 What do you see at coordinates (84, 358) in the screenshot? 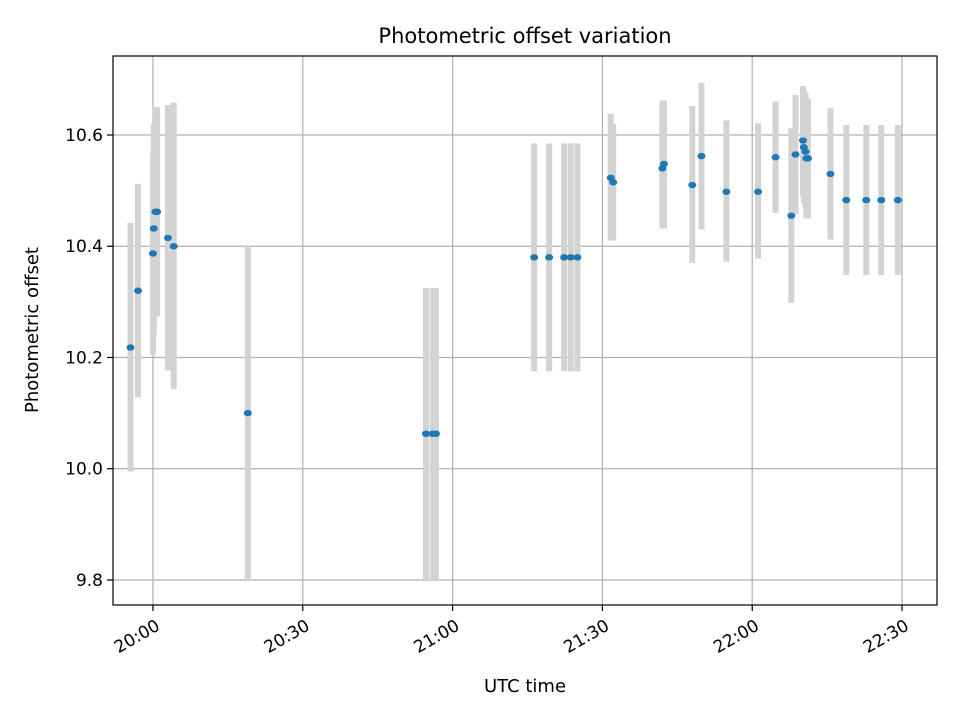
I see `y-tick-label: 10.2` at bounding box center [84, 358].